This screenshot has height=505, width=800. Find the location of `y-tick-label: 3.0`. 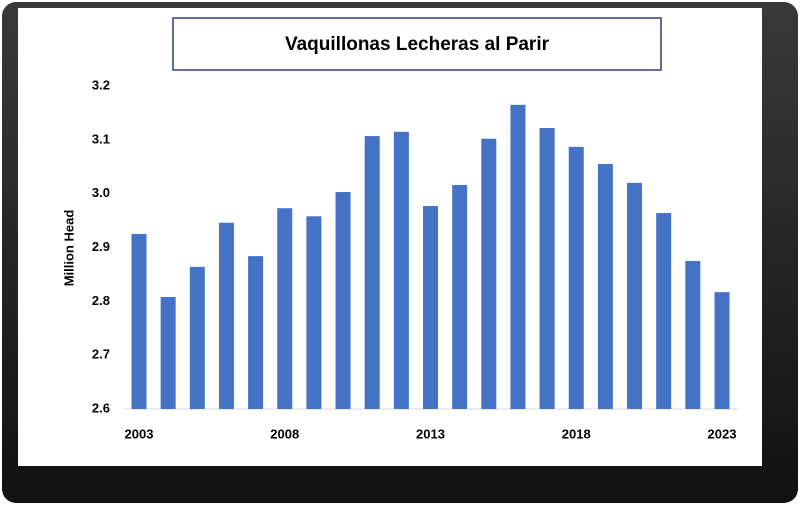

y-tick-label: 3.0 is located at coordinates (101, 192).